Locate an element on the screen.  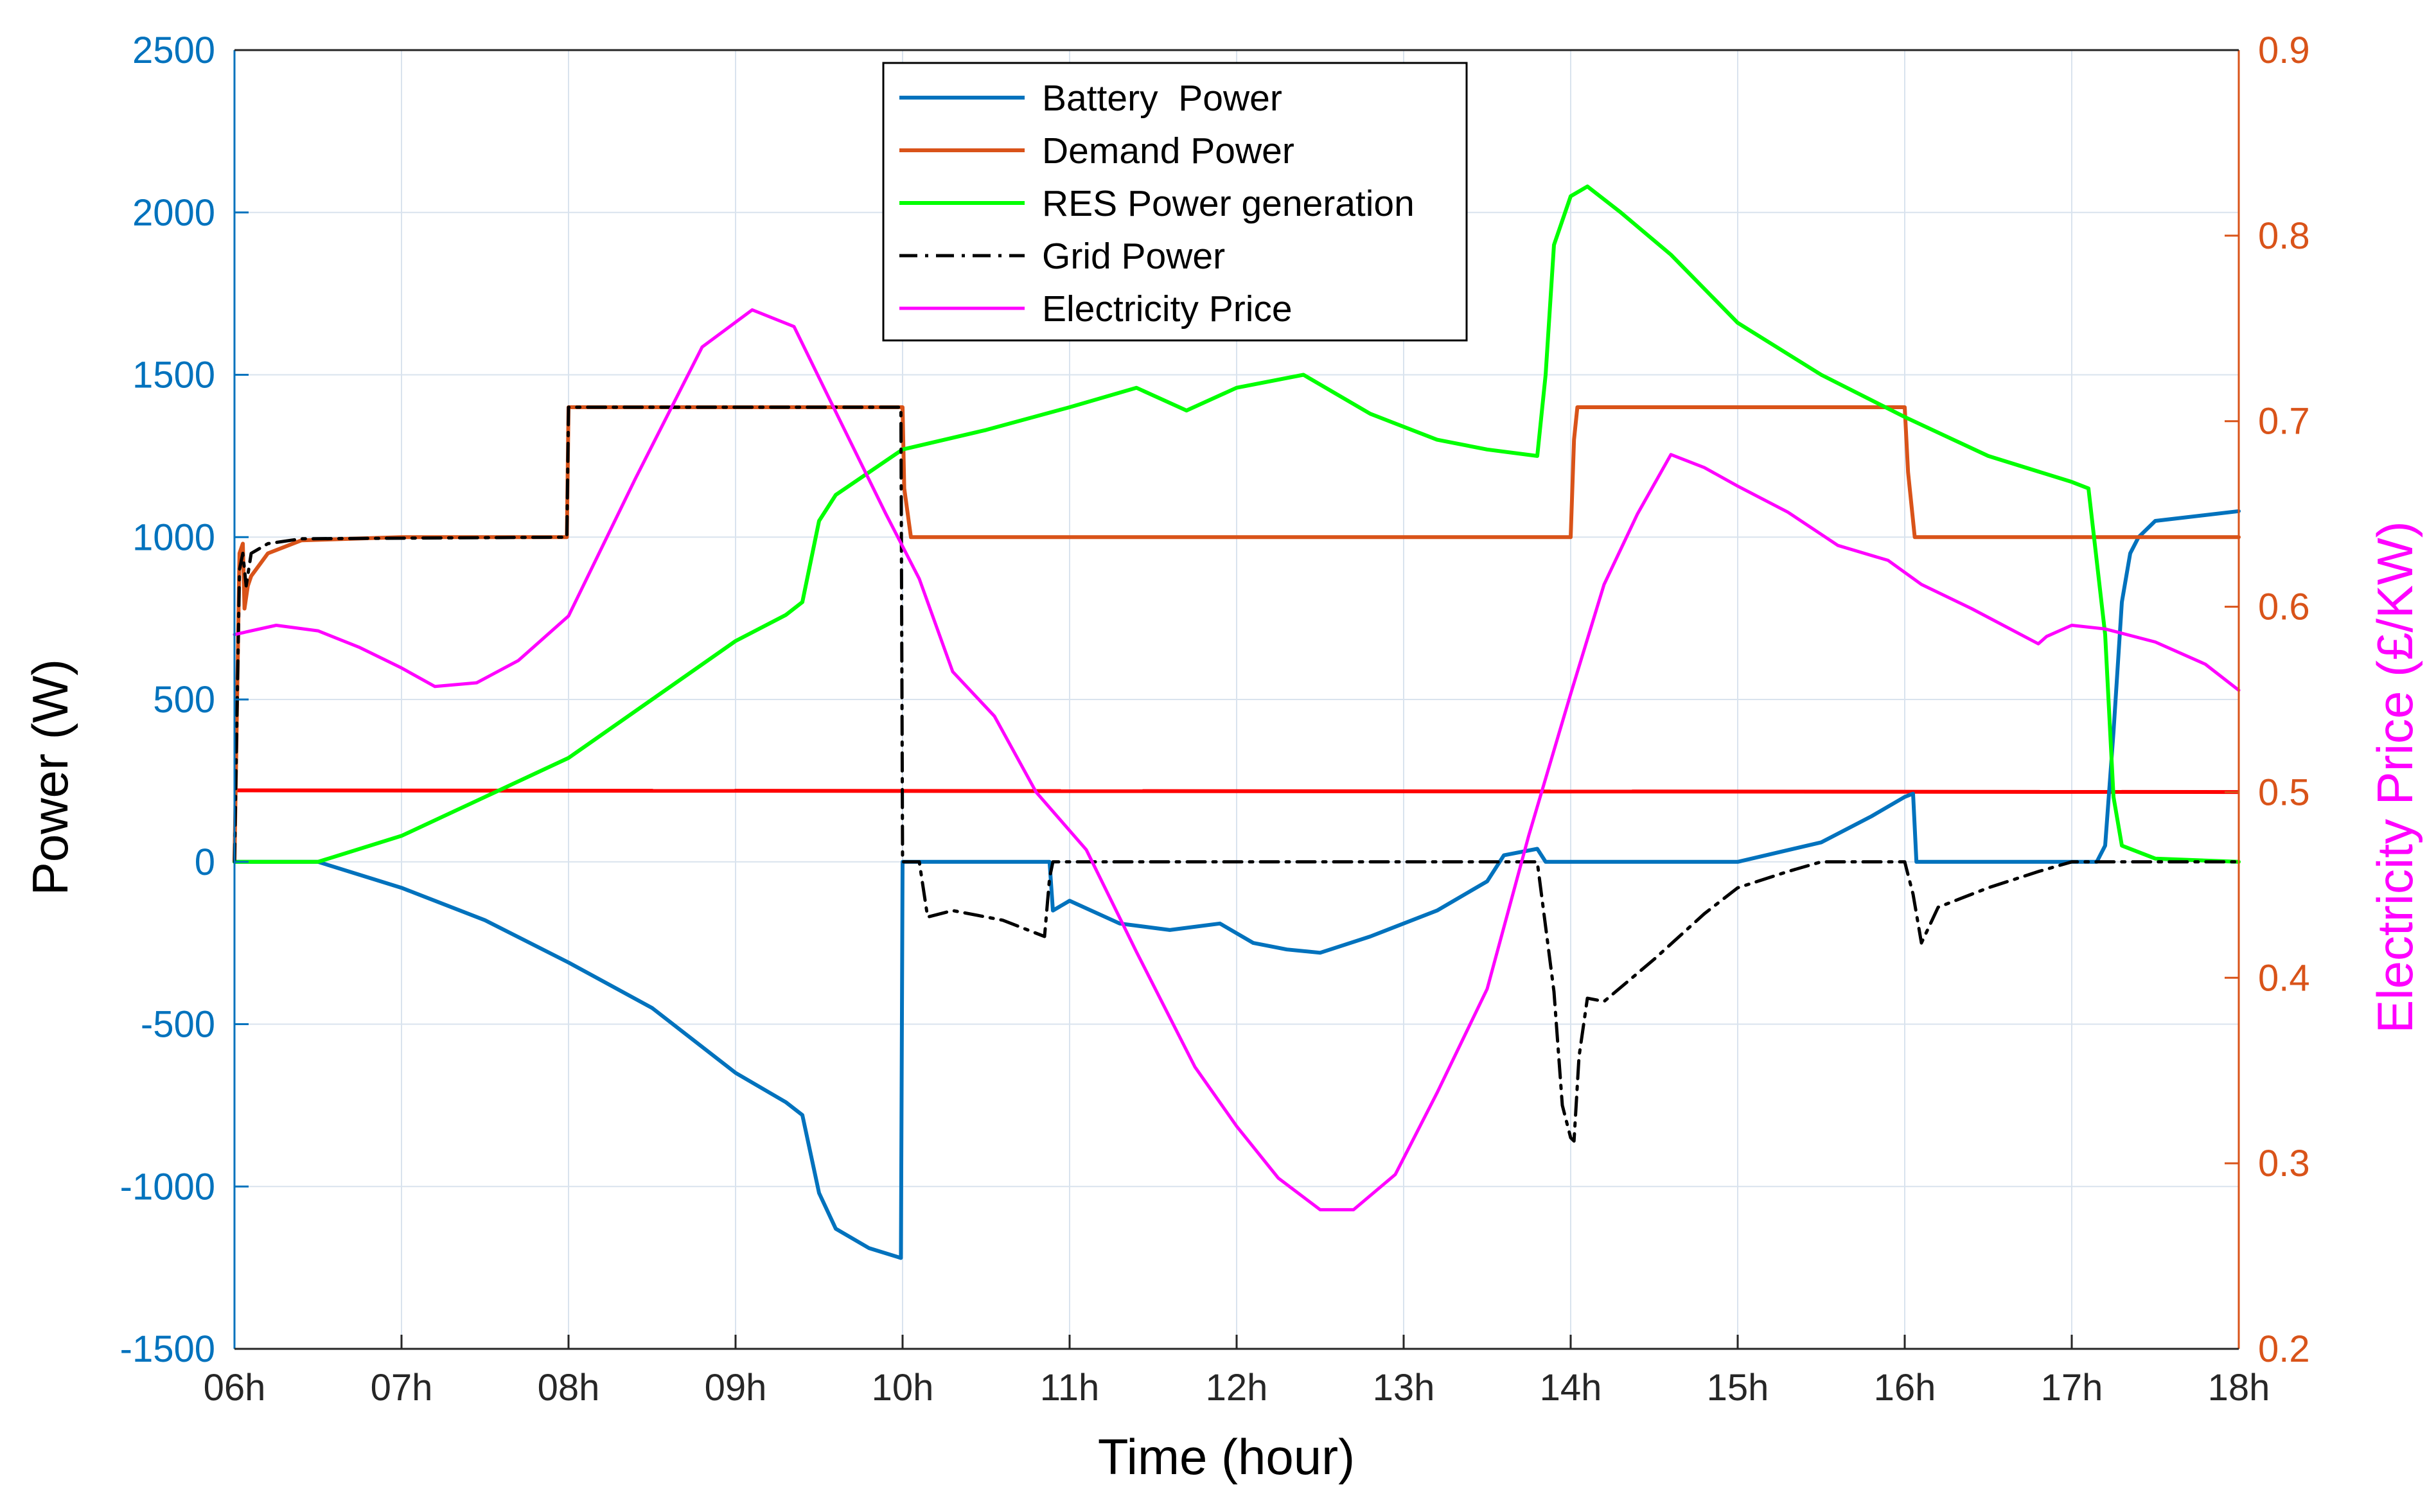
x-tick-label: 11h is located at coordinates (1069, 1388).